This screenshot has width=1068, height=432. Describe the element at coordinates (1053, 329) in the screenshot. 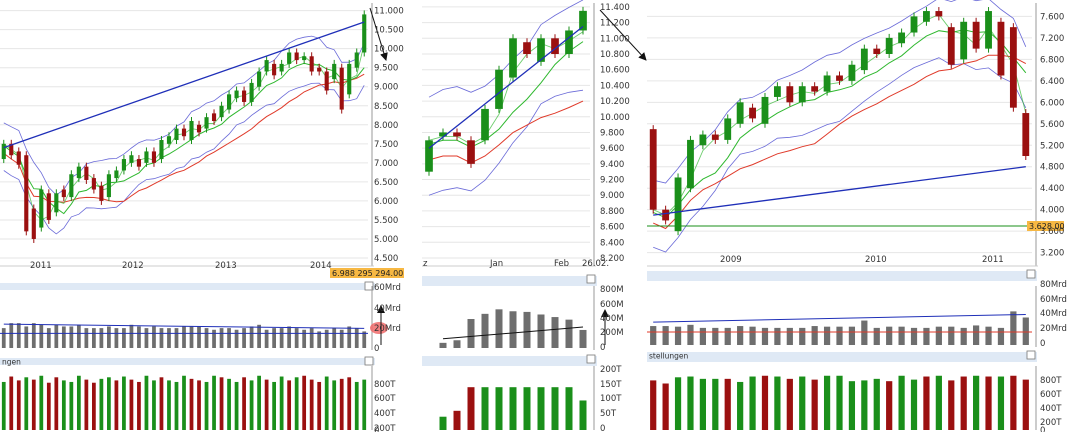

I see `volume-tick-label: 20Mrd` at that location.